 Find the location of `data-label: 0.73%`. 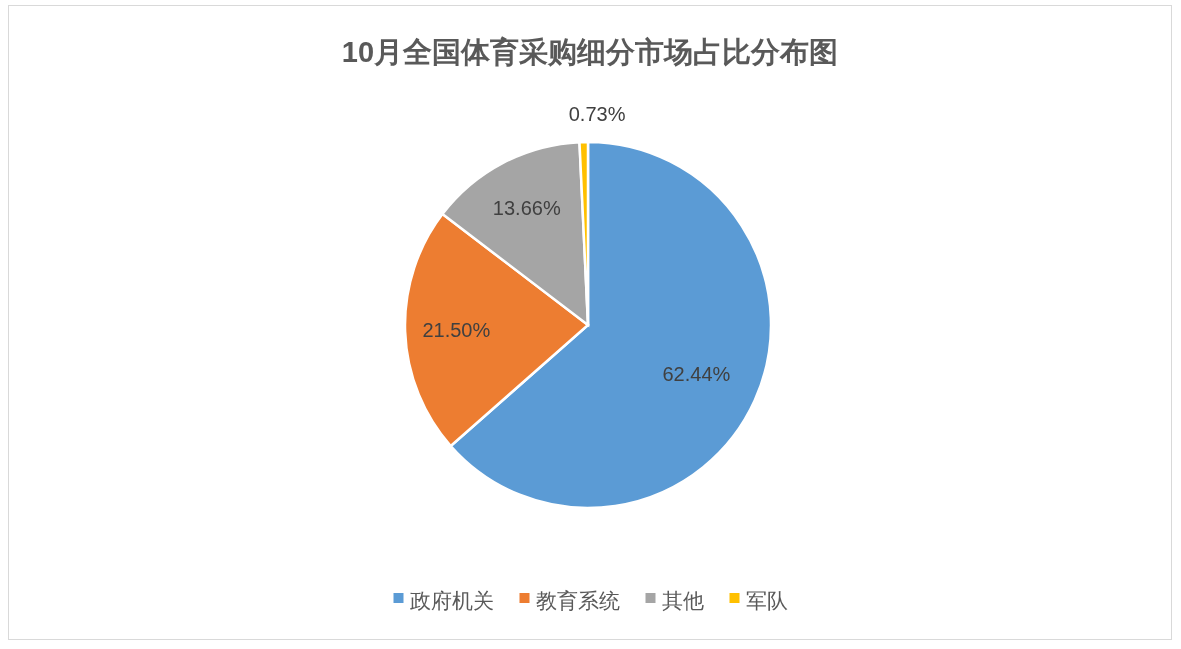

data-label: 0.73% is located at coordinates (597, 114).